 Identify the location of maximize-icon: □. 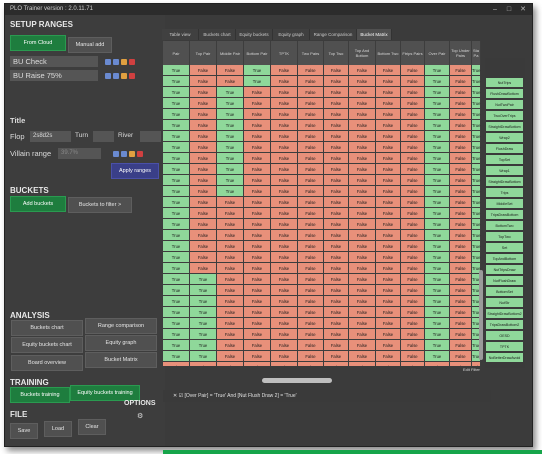
(509, 9).